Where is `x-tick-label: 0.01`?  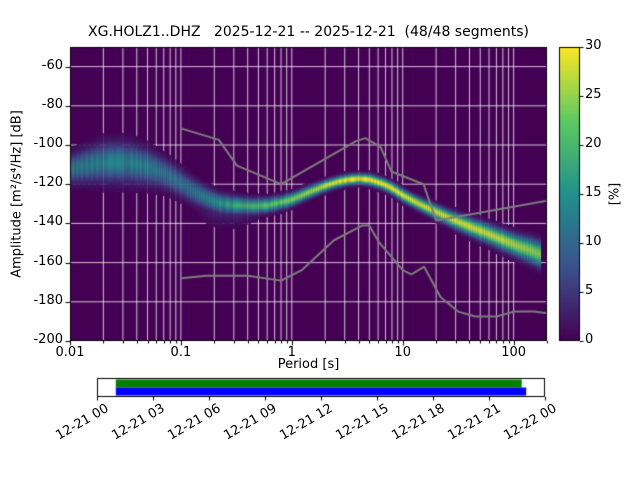
x-tick-label: 0.01 is located at coordinates (70, 352).